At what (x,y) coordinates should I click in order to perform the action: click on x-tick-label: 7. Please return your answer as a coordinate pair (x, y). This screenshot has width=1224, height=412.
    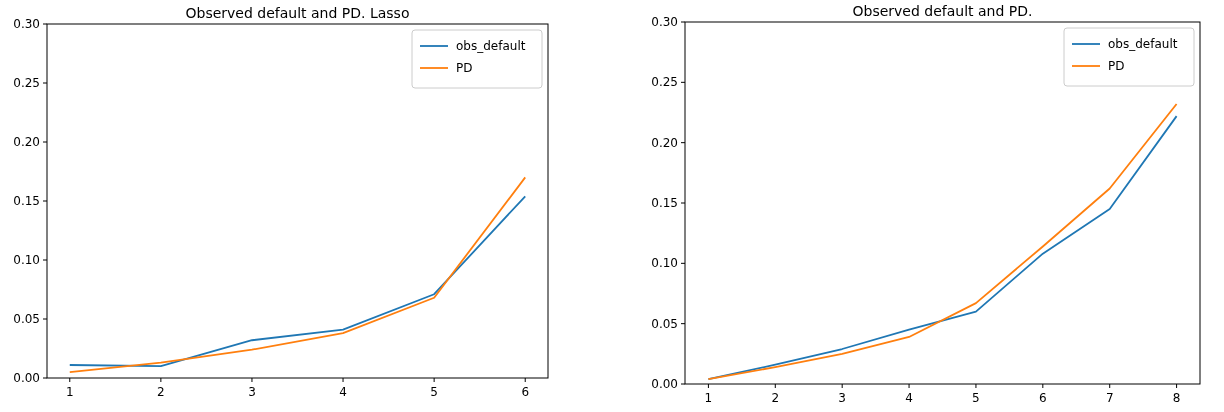
    Looking at the image, I should click on (1109, 398).